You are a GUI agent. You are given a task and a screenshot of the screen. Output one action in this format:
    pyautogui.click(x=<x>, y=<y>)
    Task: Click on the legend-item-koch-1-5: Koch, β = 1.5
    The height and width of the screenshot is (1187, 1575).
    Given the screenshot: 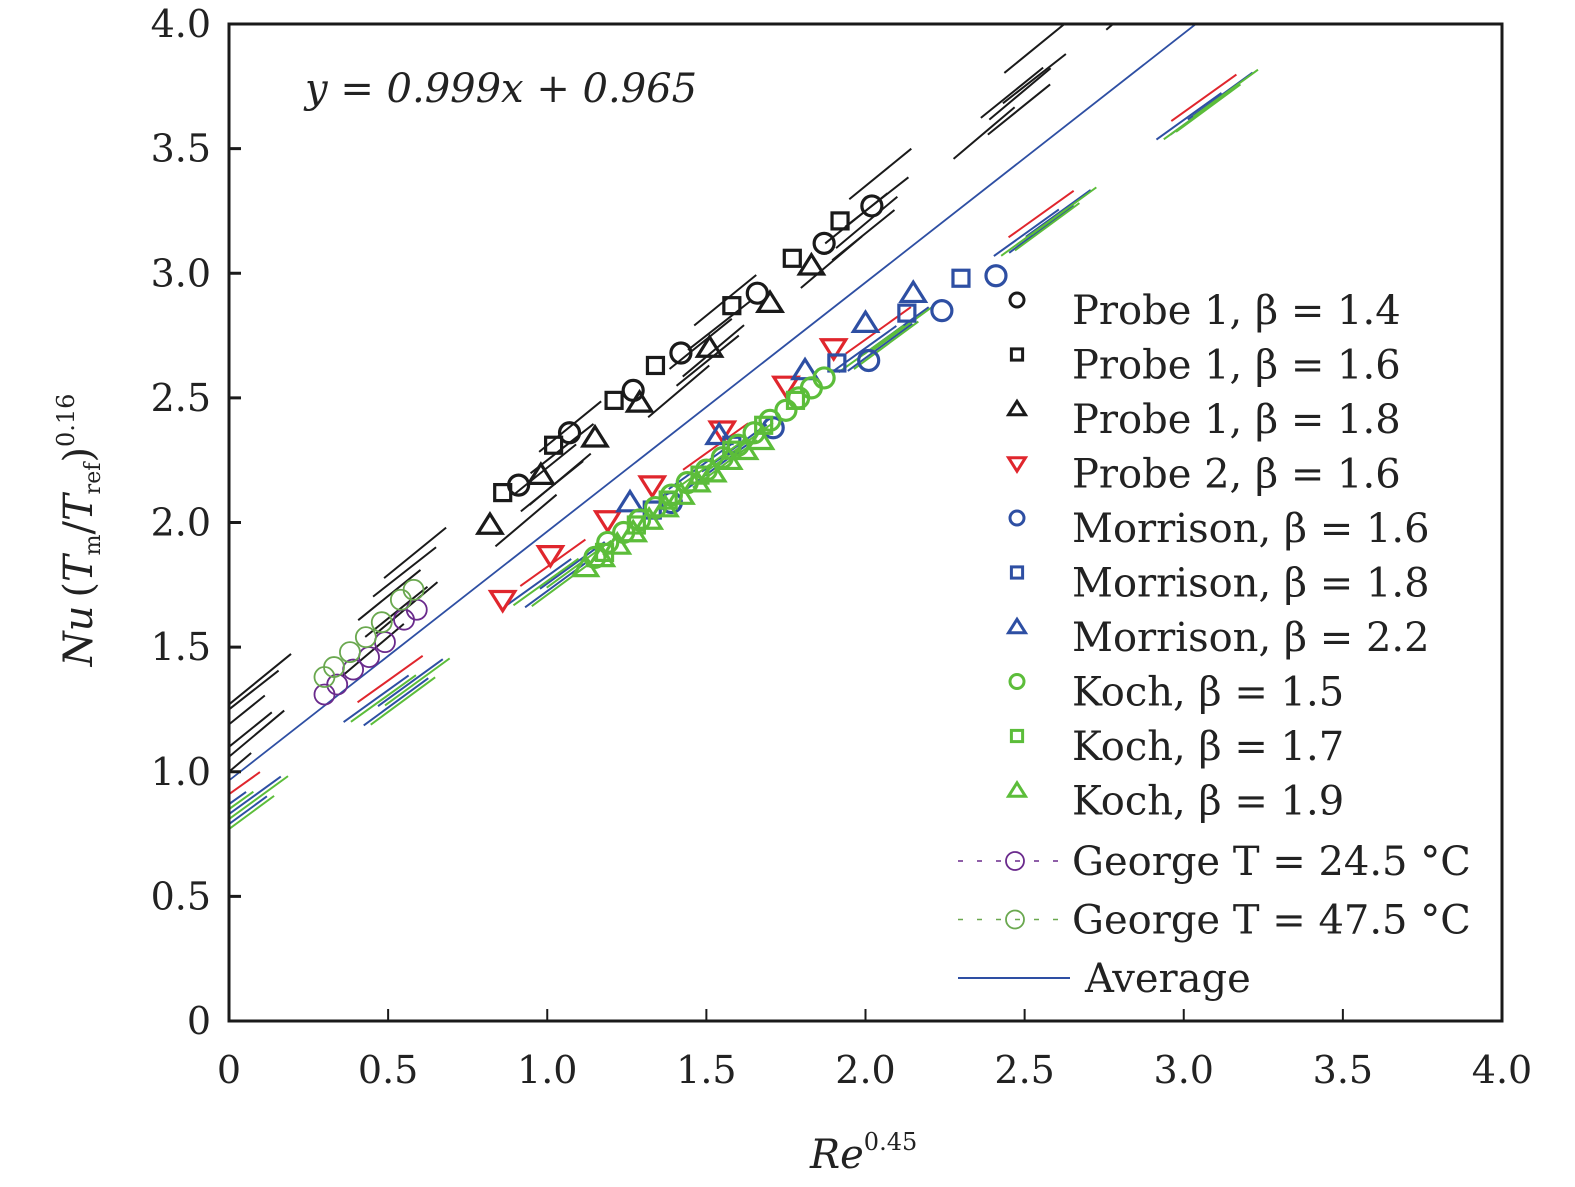 What is the action you would take?
    pyautogui.click(x=1176, y=693)
    